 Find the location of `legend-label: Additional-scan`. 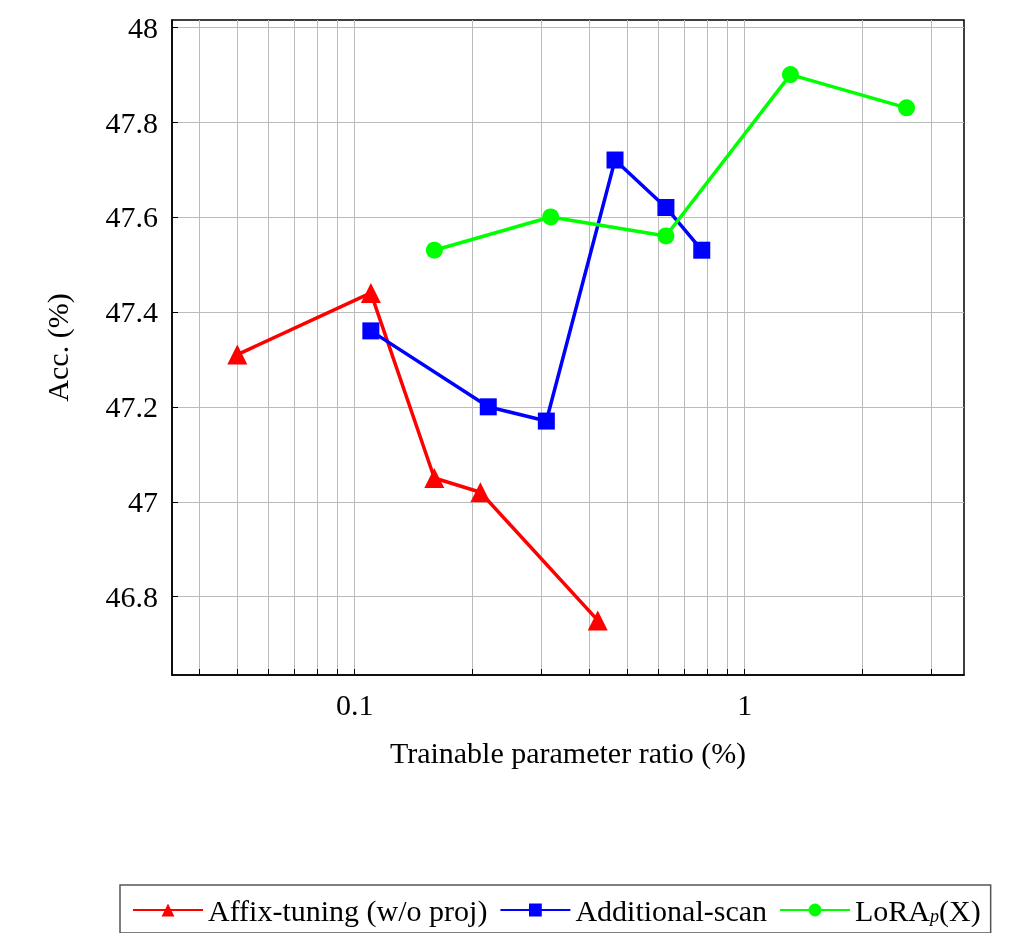

legend-label: Additional-scan is located at coordinates (671, 910).